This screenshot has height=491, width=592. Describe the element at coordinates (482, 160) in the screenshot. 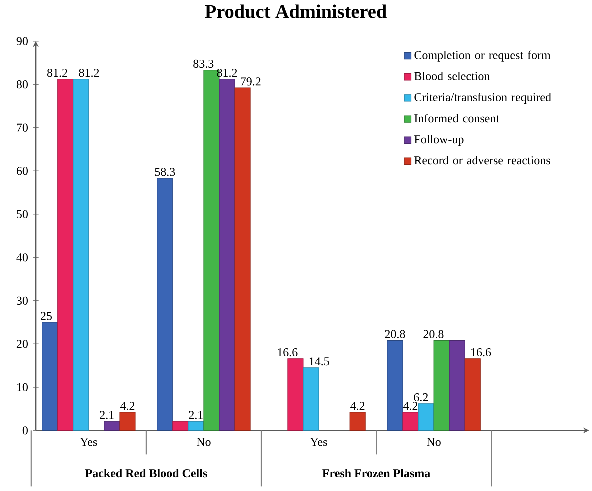

I see `legend-label: Record or adverse reactions` at that location.